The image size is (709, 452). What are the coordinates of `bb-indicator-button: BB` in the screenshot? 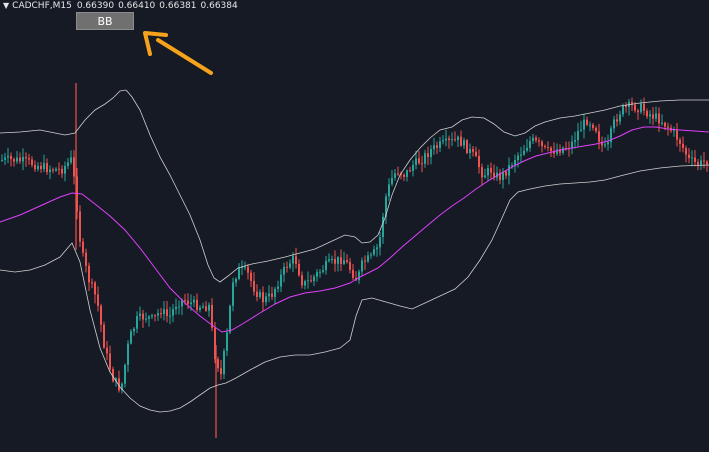 It's located at (105, 21).